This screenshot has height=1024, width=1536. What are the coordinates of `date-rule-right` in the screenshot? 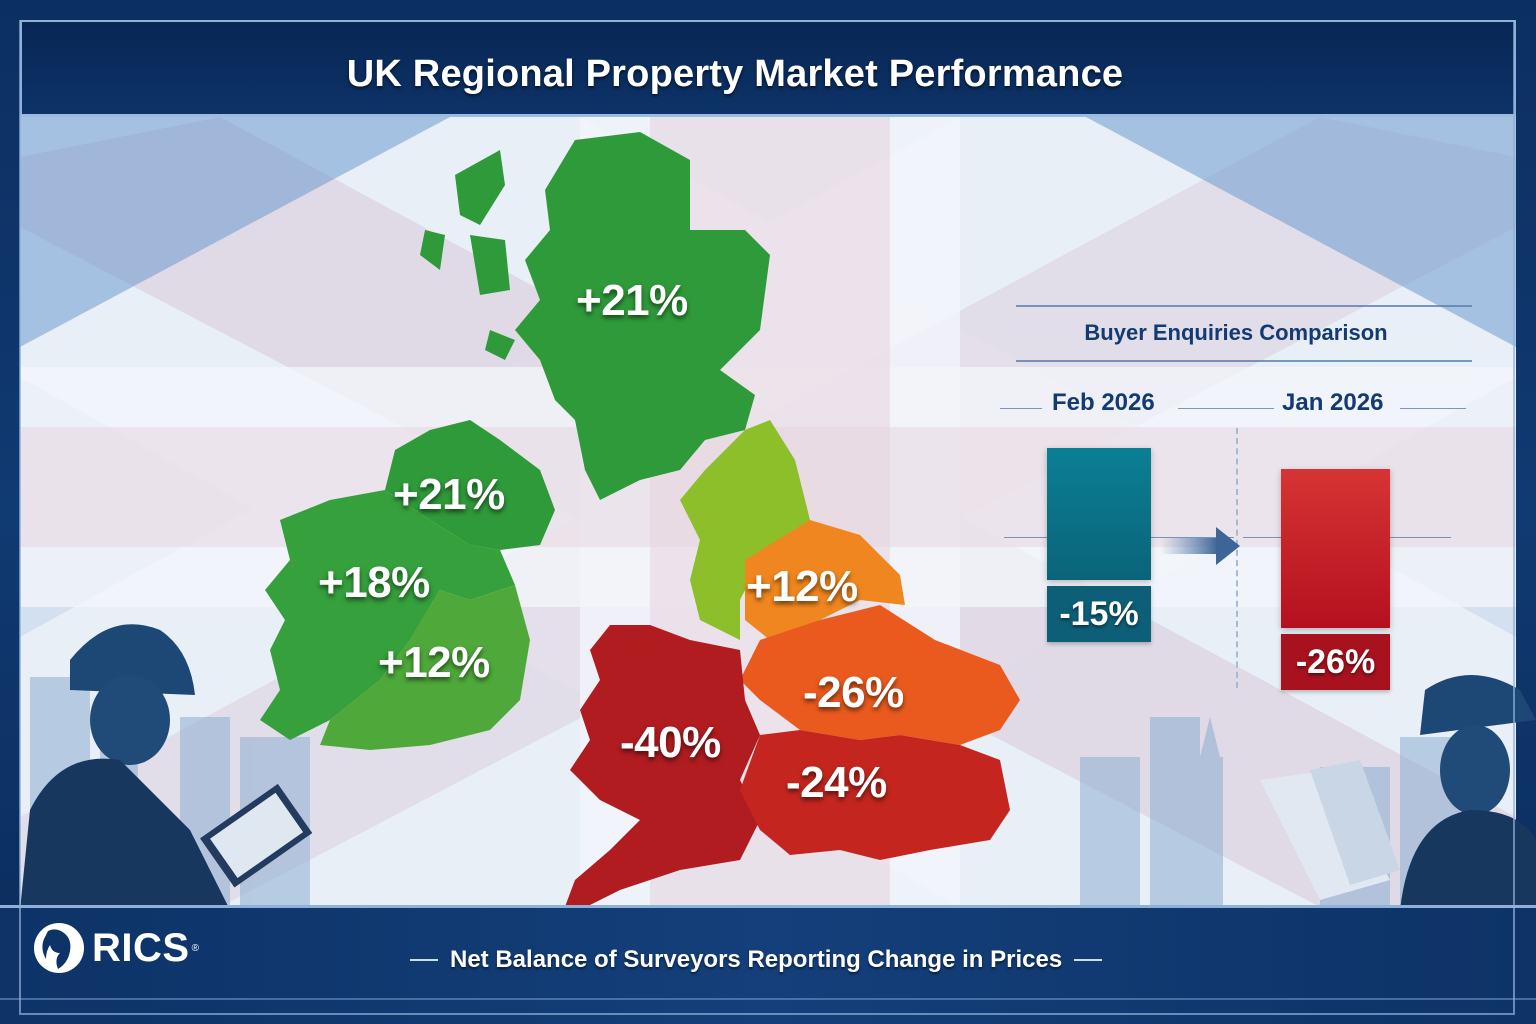 It's located at (1433, 408).